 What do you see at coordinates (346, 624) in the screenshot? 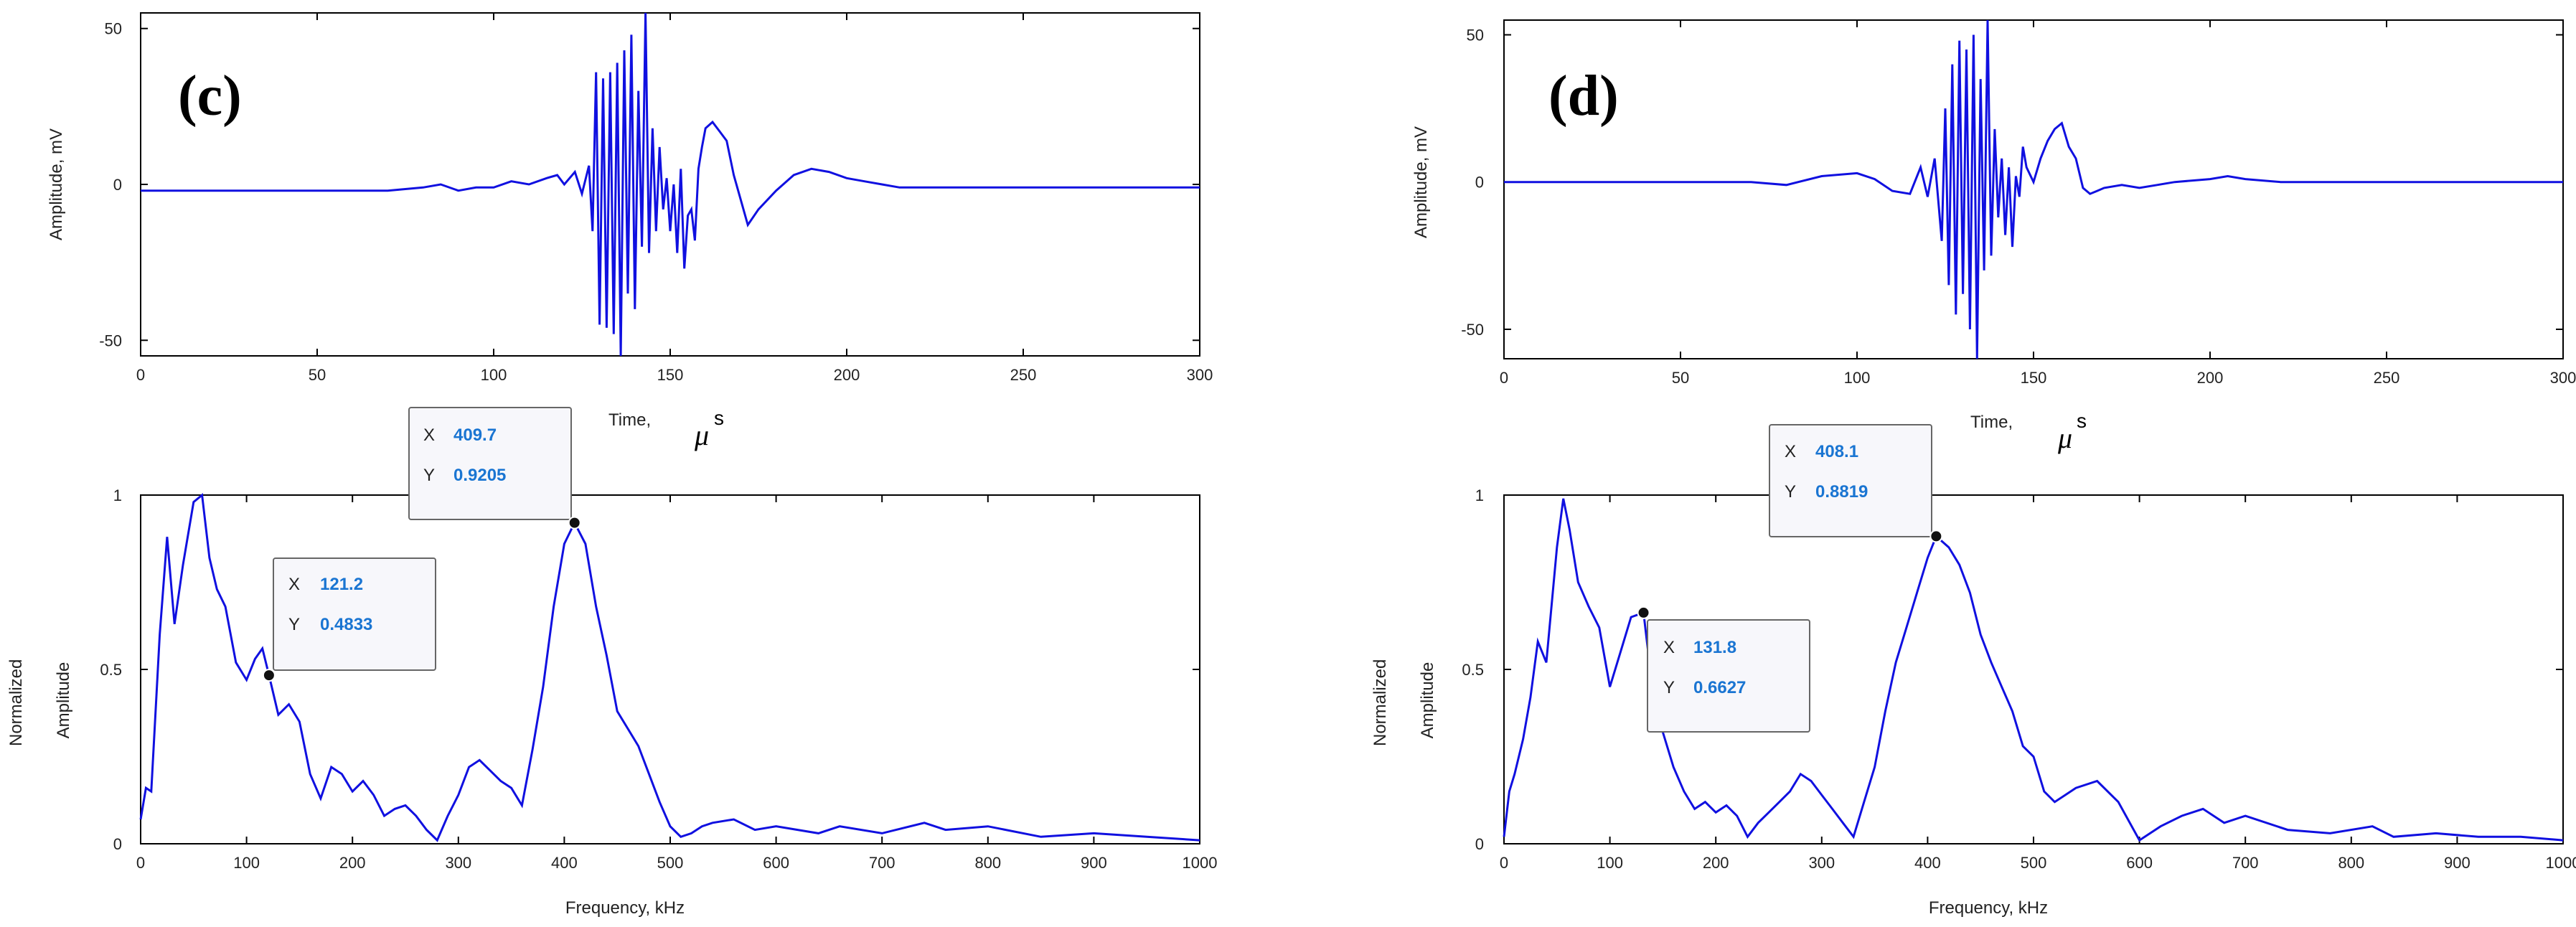
I see `datatip-y-value: 0.4833` at bounding box center [346, 624].